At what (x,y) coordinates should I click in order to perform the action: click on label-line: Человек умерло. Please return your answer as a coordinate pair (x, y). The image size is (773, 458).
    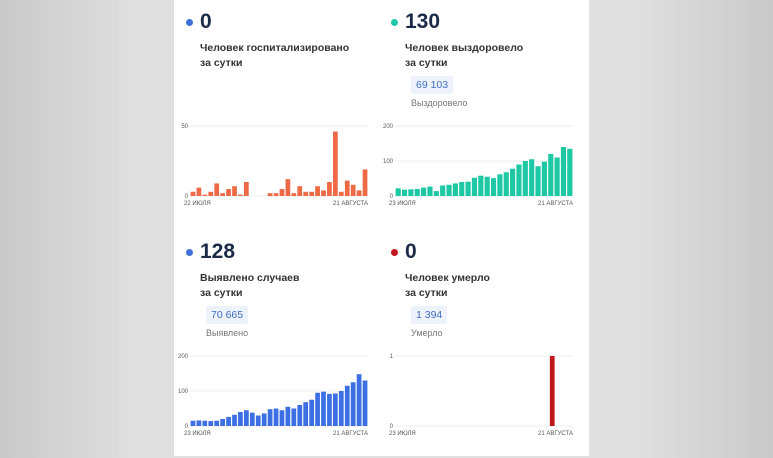
    Looking at the image, I should click on (447, 278).